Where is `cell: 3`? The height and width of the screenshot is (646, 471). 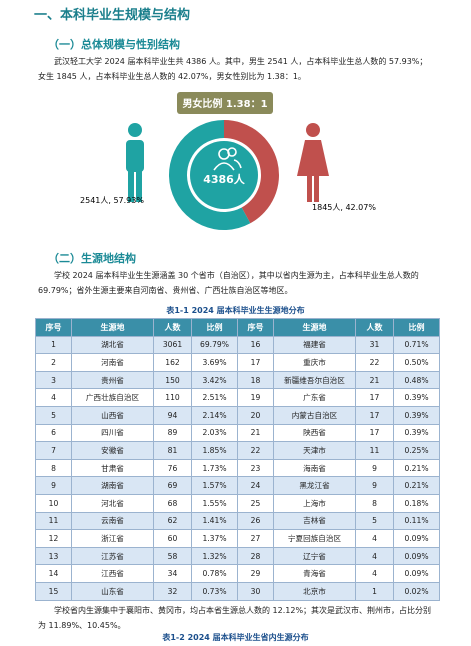
cell: 3 is located at coordinates (53, 380).